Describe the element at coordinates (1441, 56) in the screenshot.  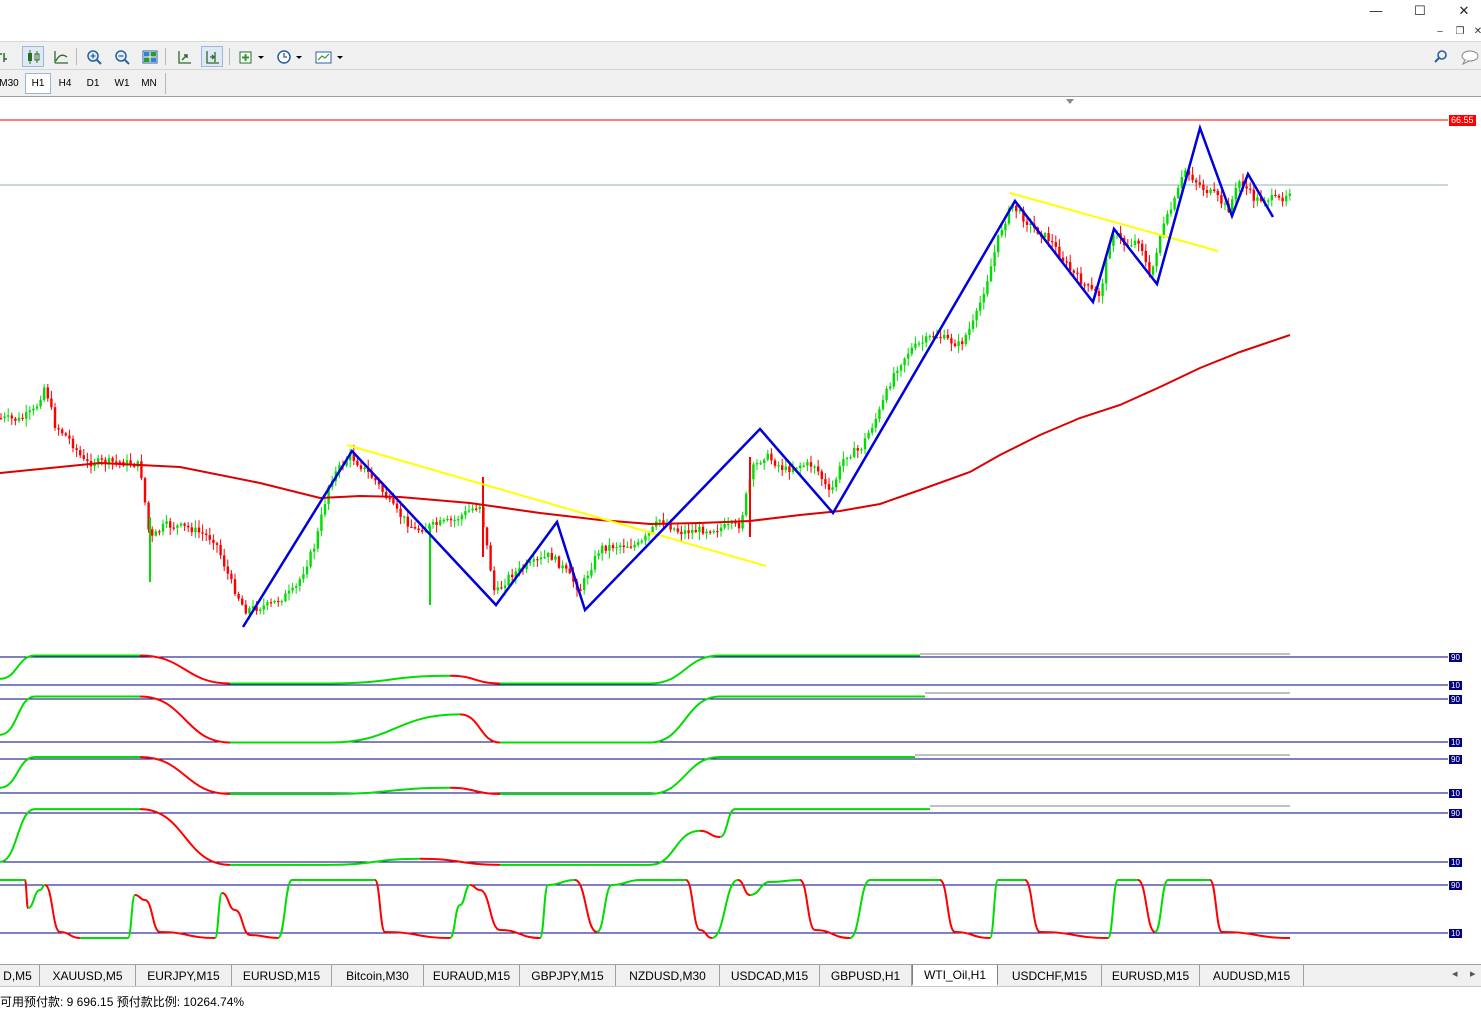
I see `search-button` at that location.